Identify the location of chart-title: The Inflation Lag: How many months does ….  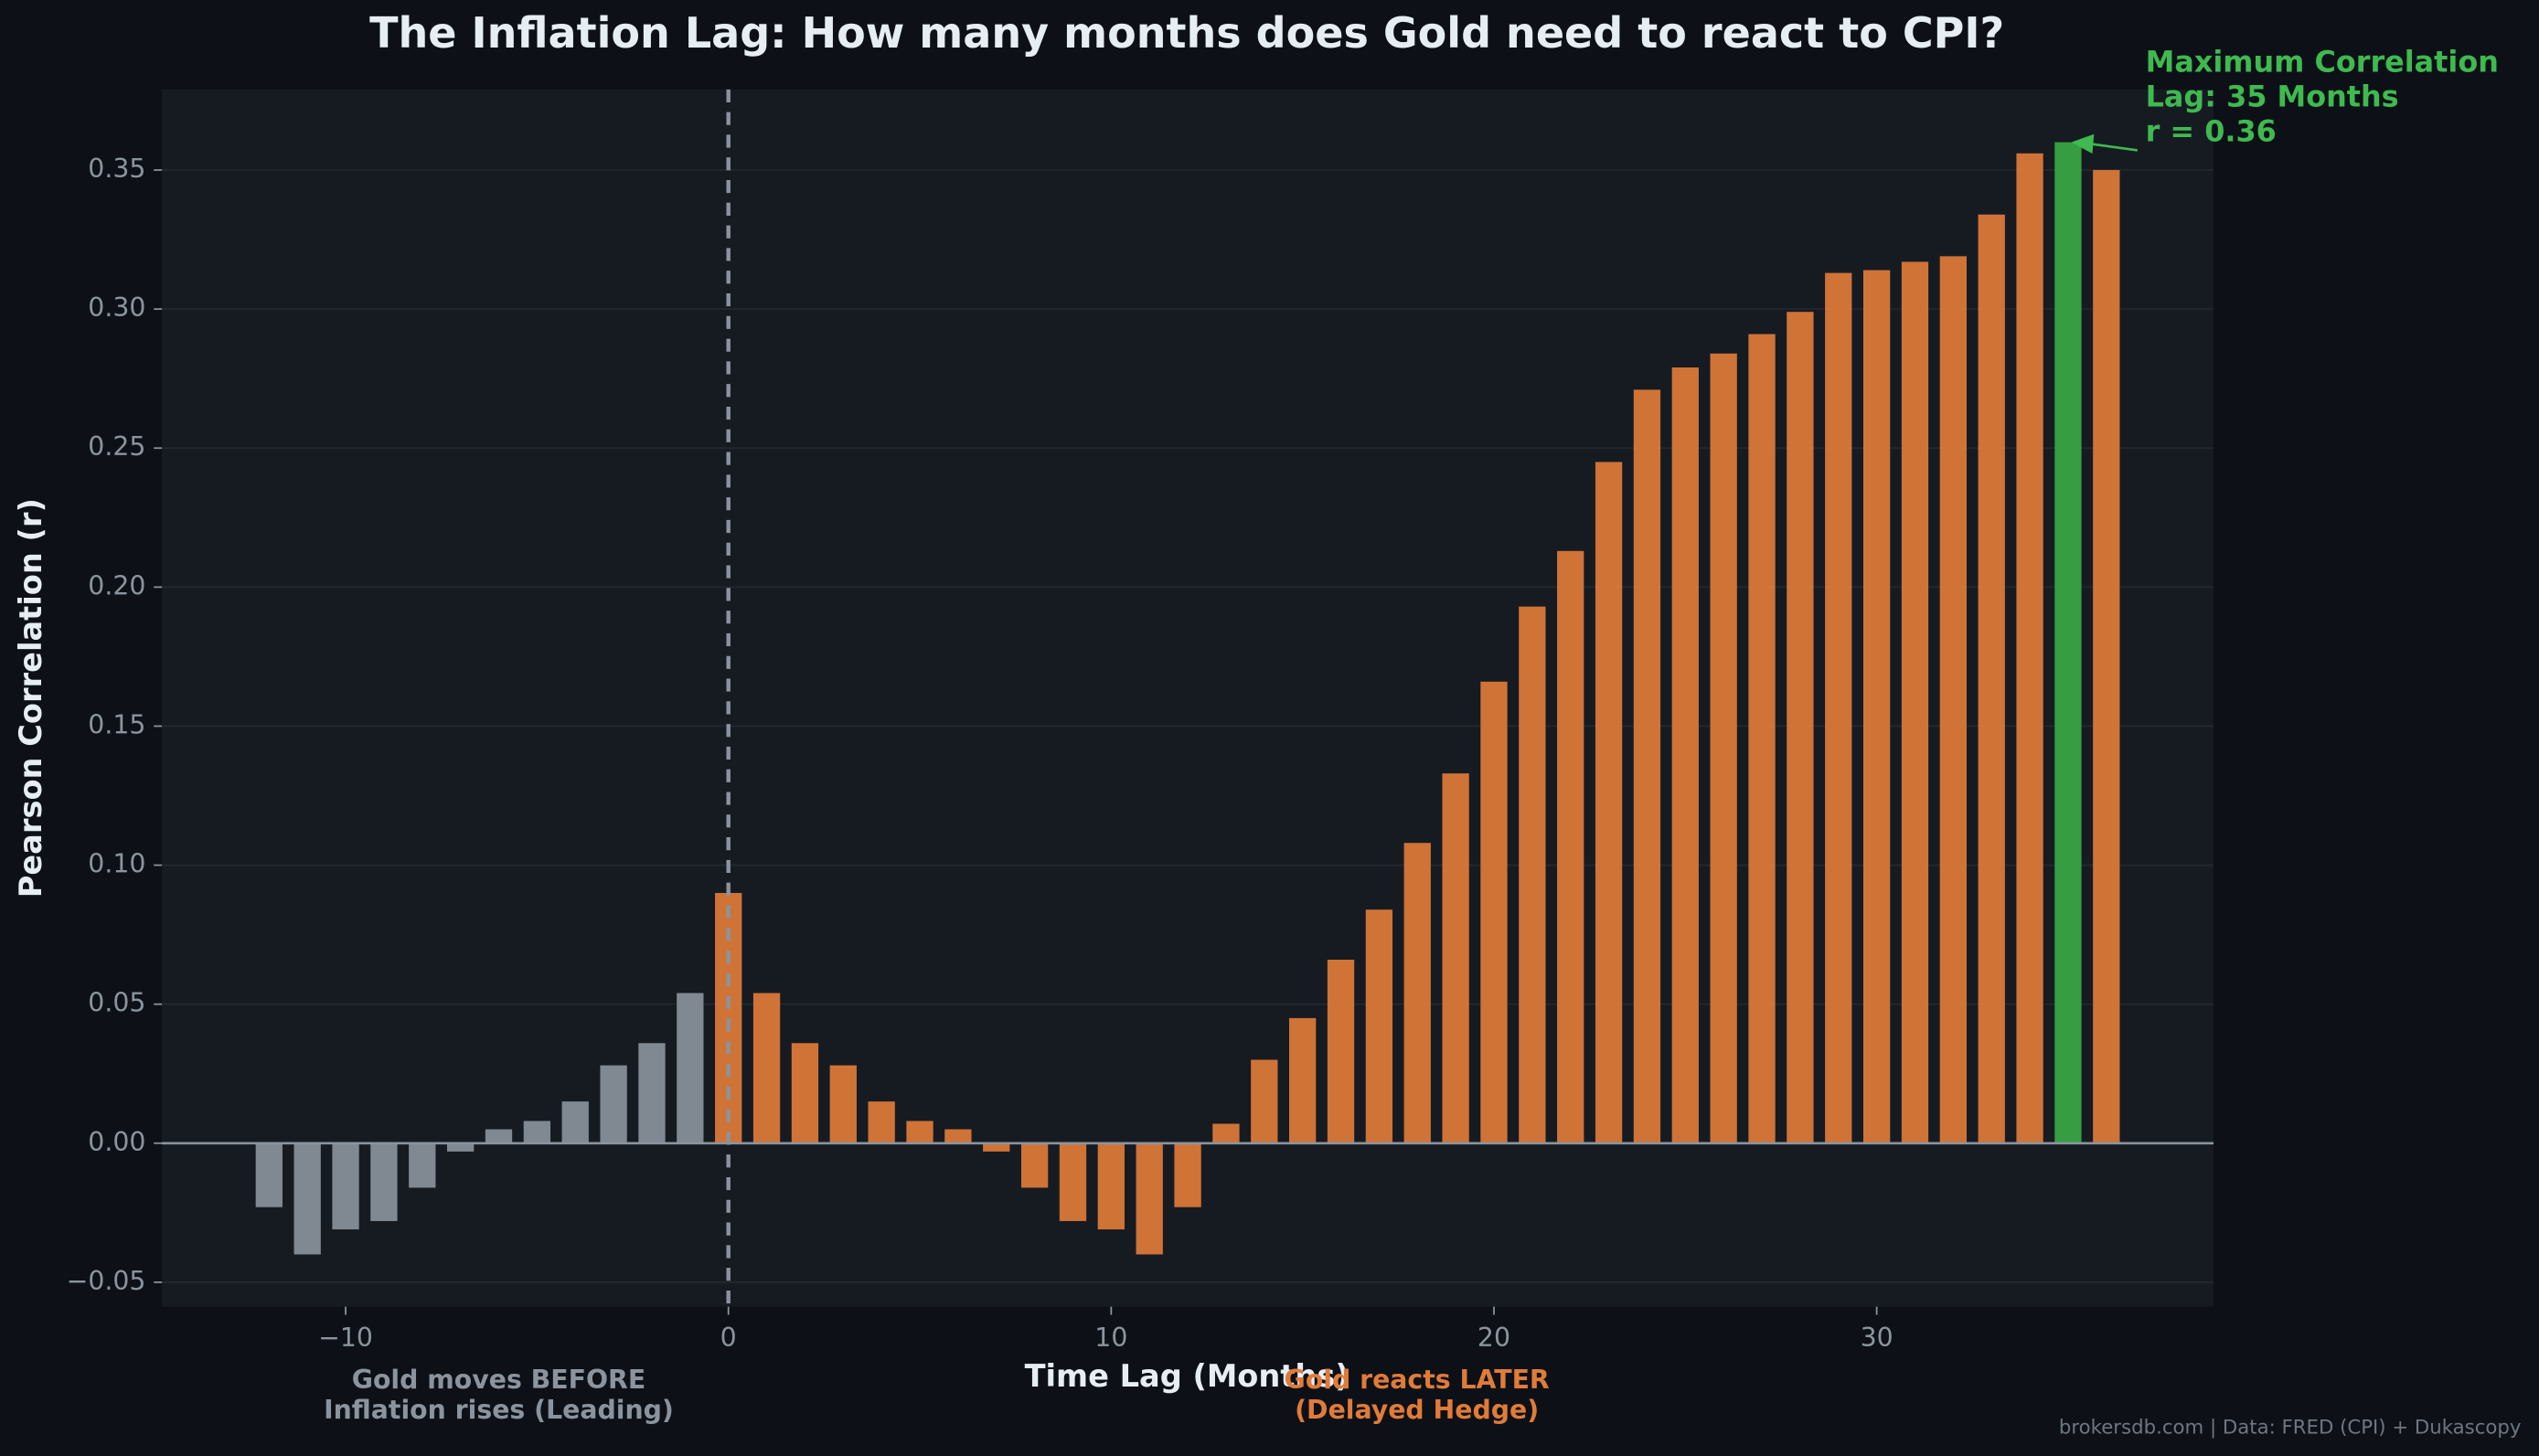
(1186, 33).